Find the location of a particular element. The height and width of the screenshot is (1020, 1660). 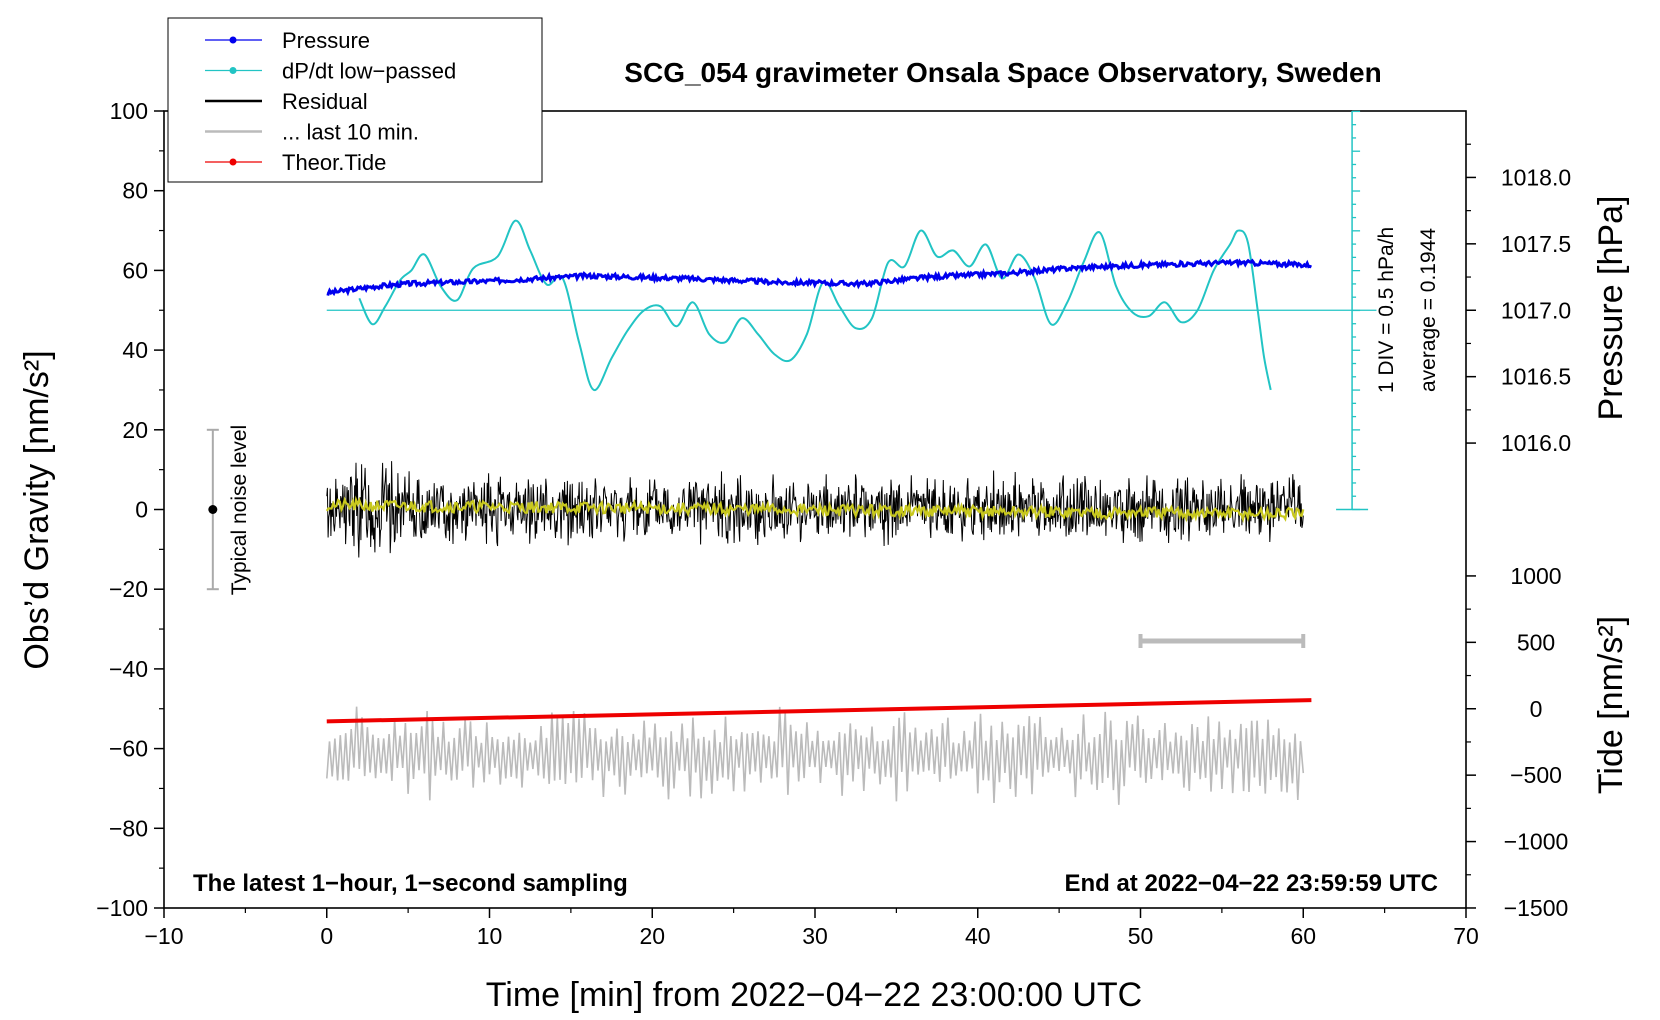

y-tick-label: −60 is located at coordinates (128, 749).